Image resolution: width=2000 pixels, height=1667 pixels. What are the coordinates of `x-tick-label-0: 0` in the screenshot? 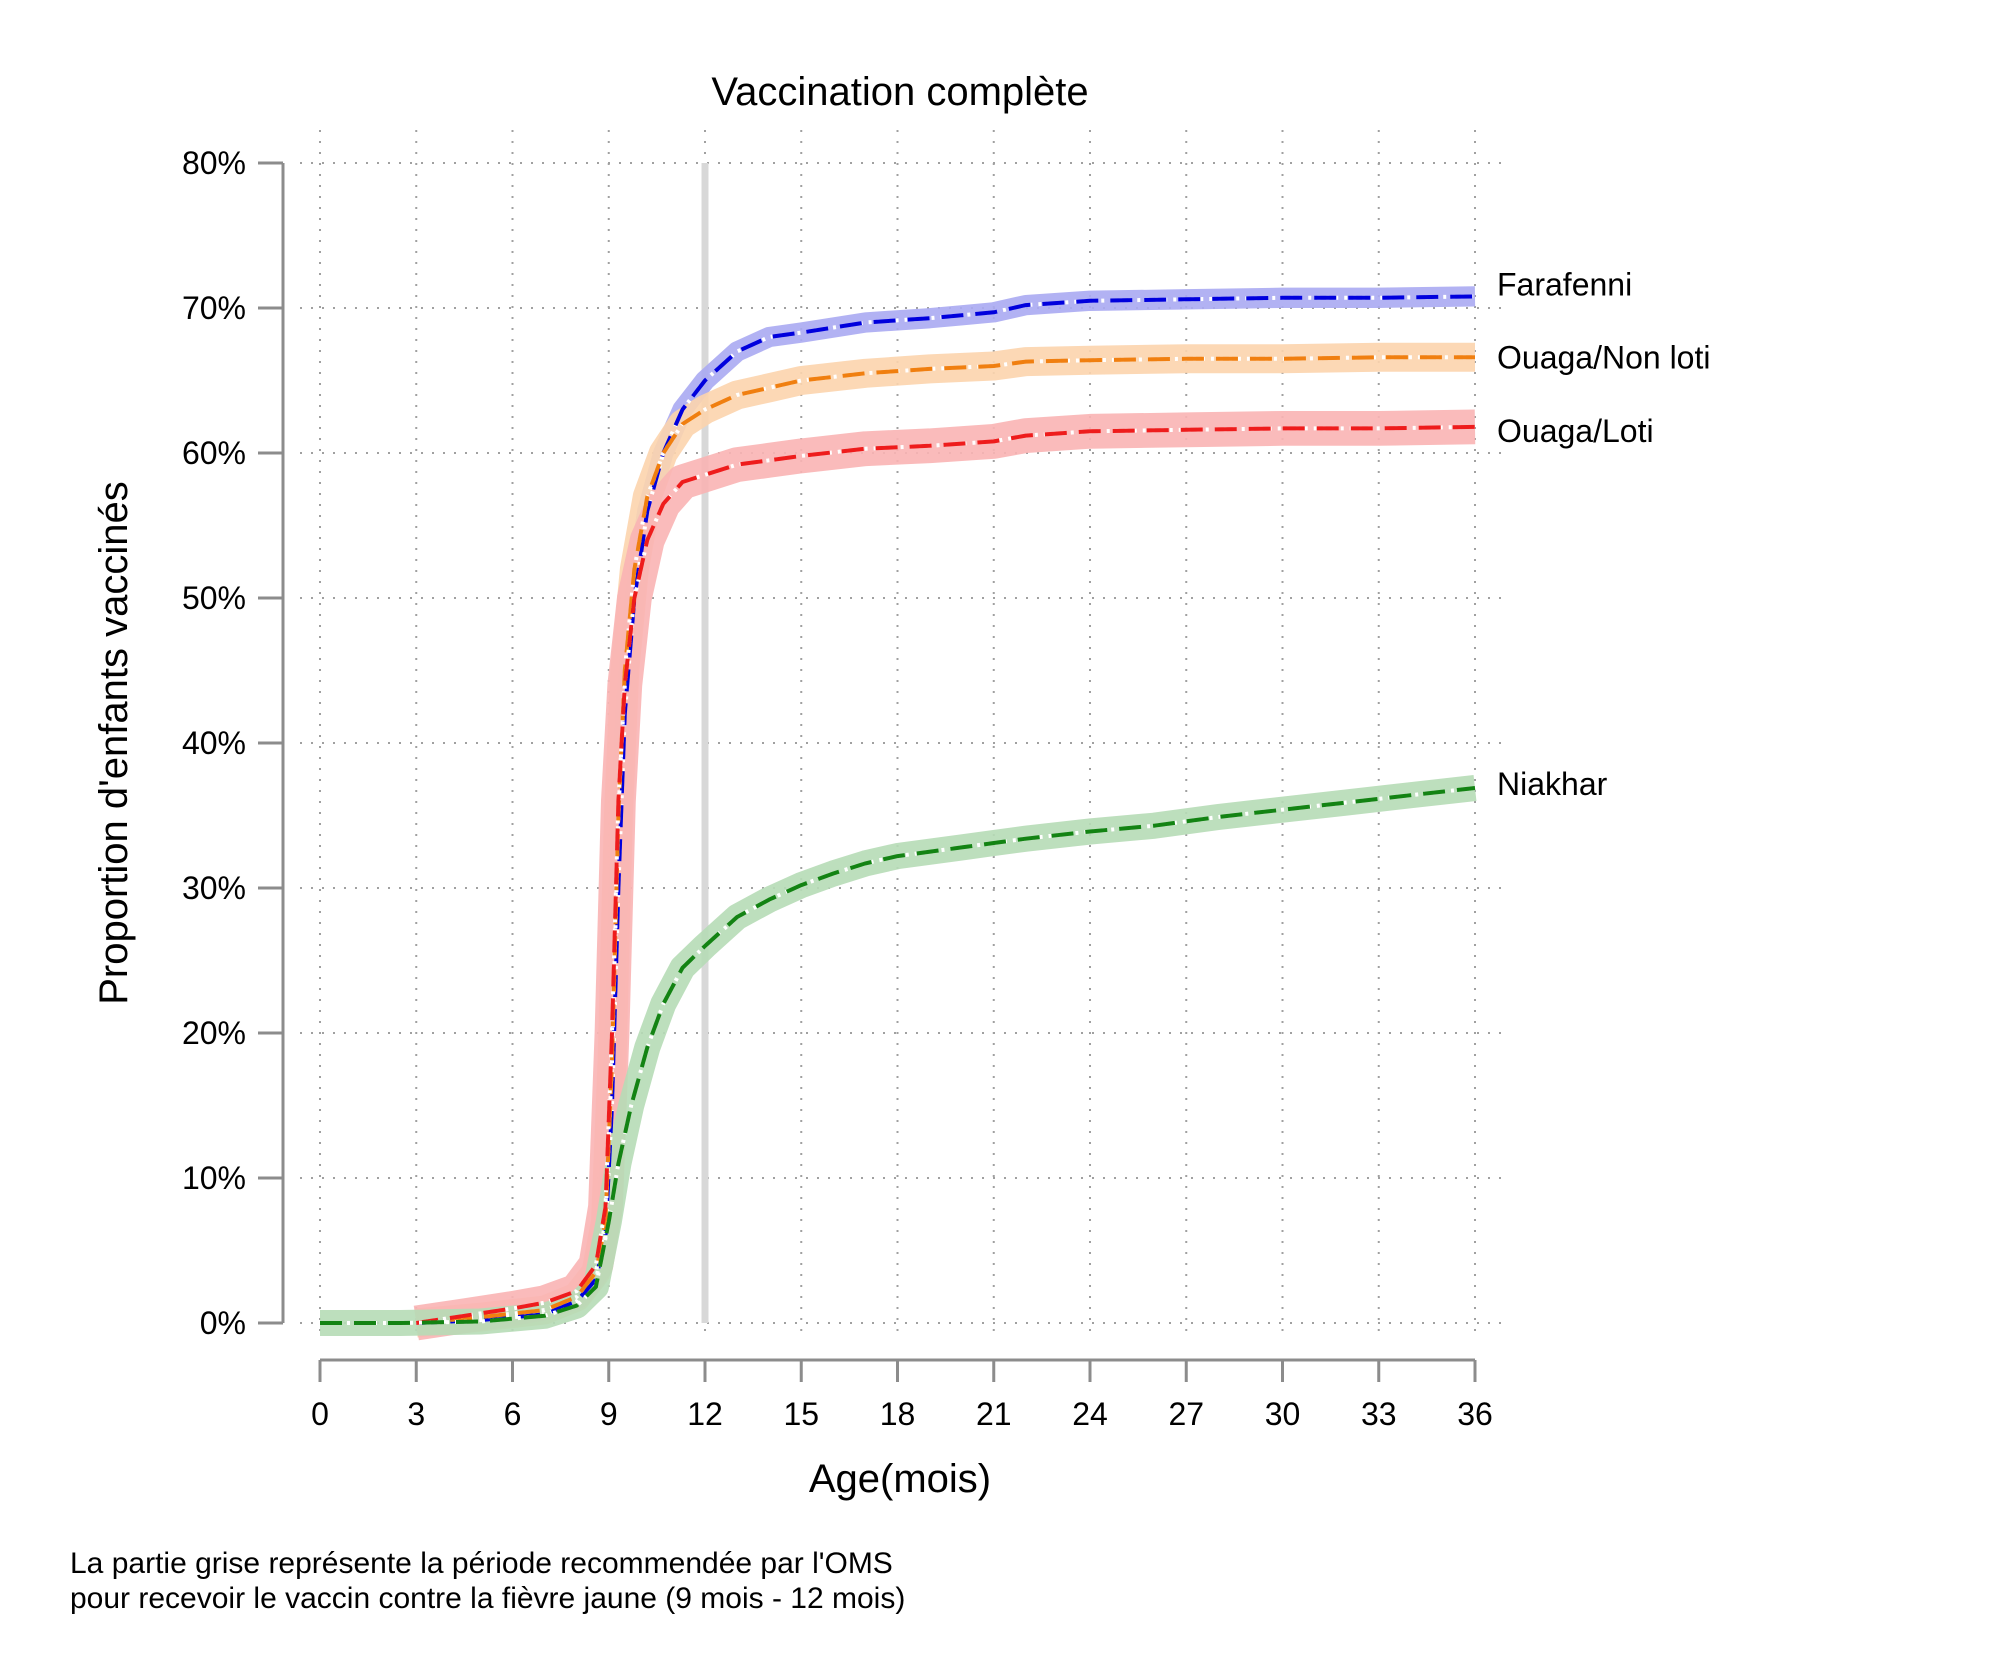 It's located at (320, 1414).